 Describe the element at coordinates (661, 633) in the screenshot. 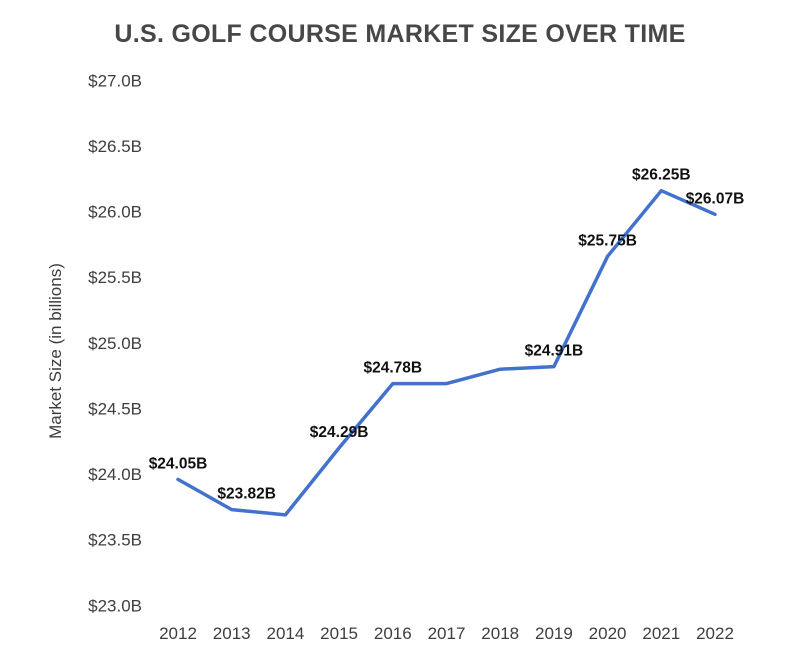

I see `x-tick-label: 2021` at that location.